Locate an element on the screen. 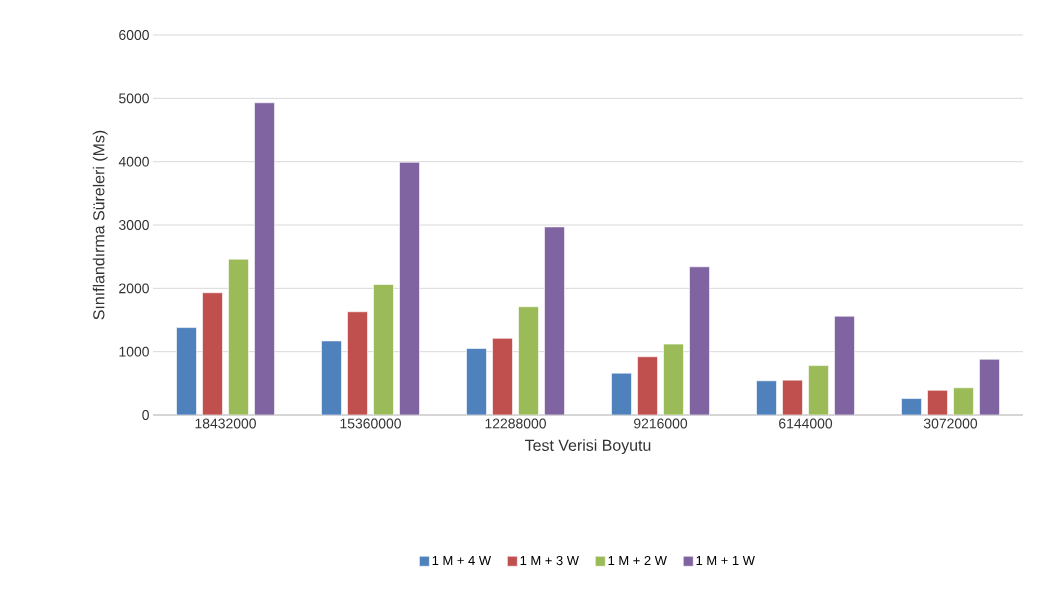  x-tick-label: 3072000 is located at coordinates (950, 423).